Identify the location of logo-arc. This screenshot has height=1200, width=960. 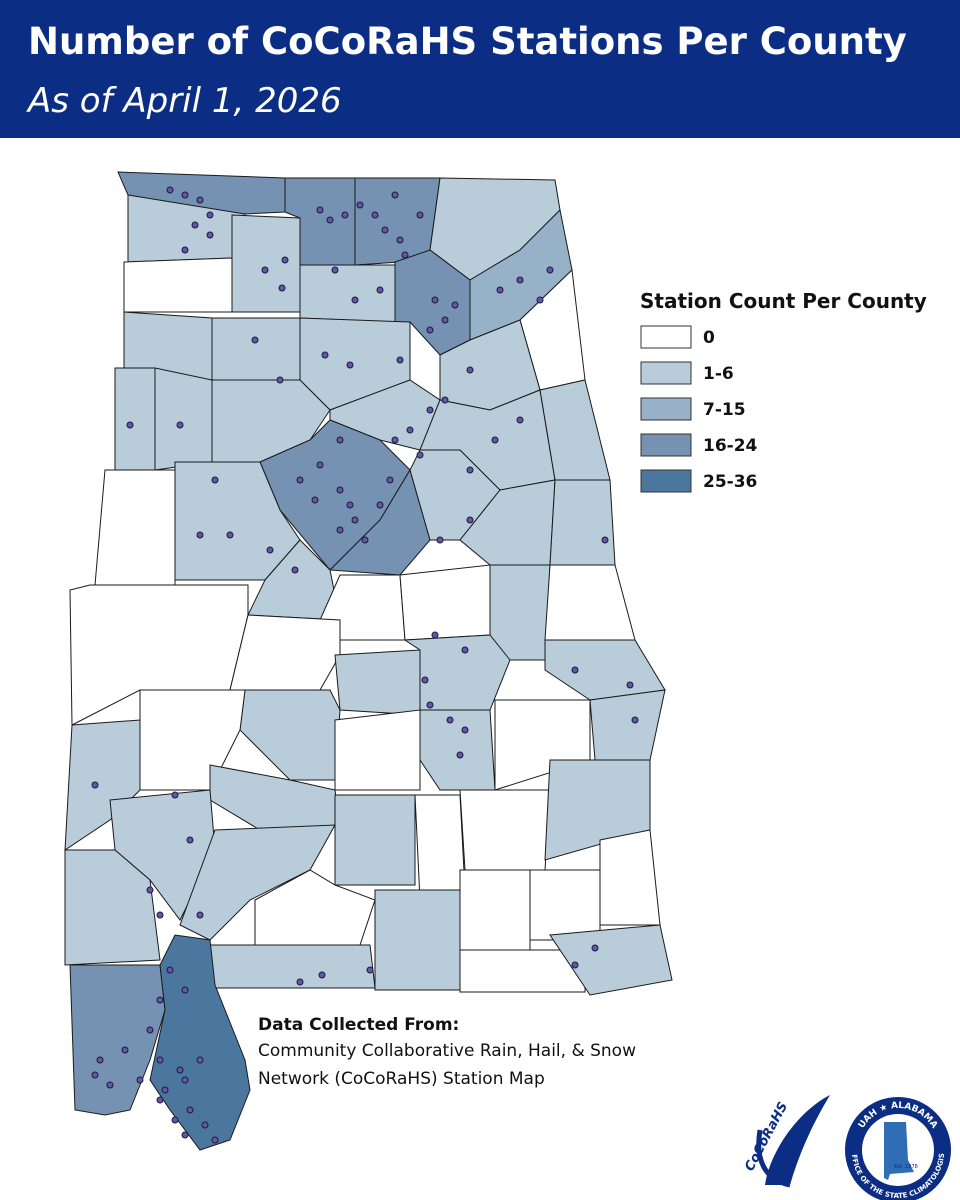
(773, 1158).